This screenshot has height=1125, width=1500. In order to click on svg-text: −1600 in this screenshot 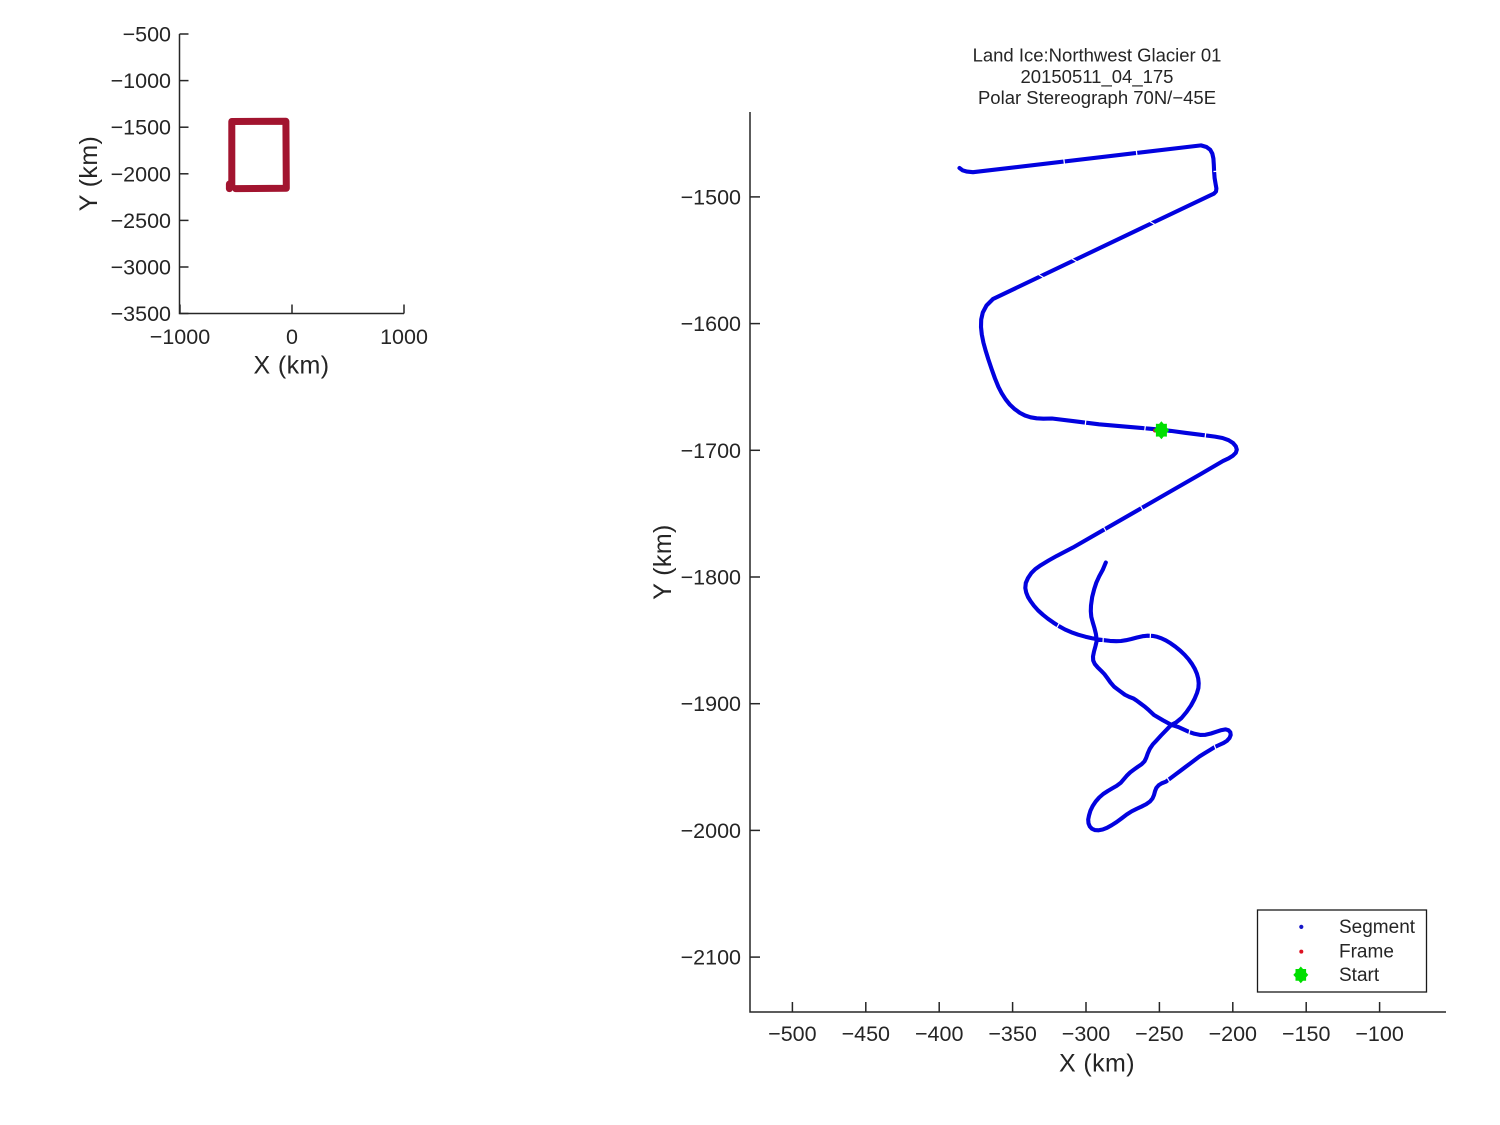, I will do `click(711, 324)`.